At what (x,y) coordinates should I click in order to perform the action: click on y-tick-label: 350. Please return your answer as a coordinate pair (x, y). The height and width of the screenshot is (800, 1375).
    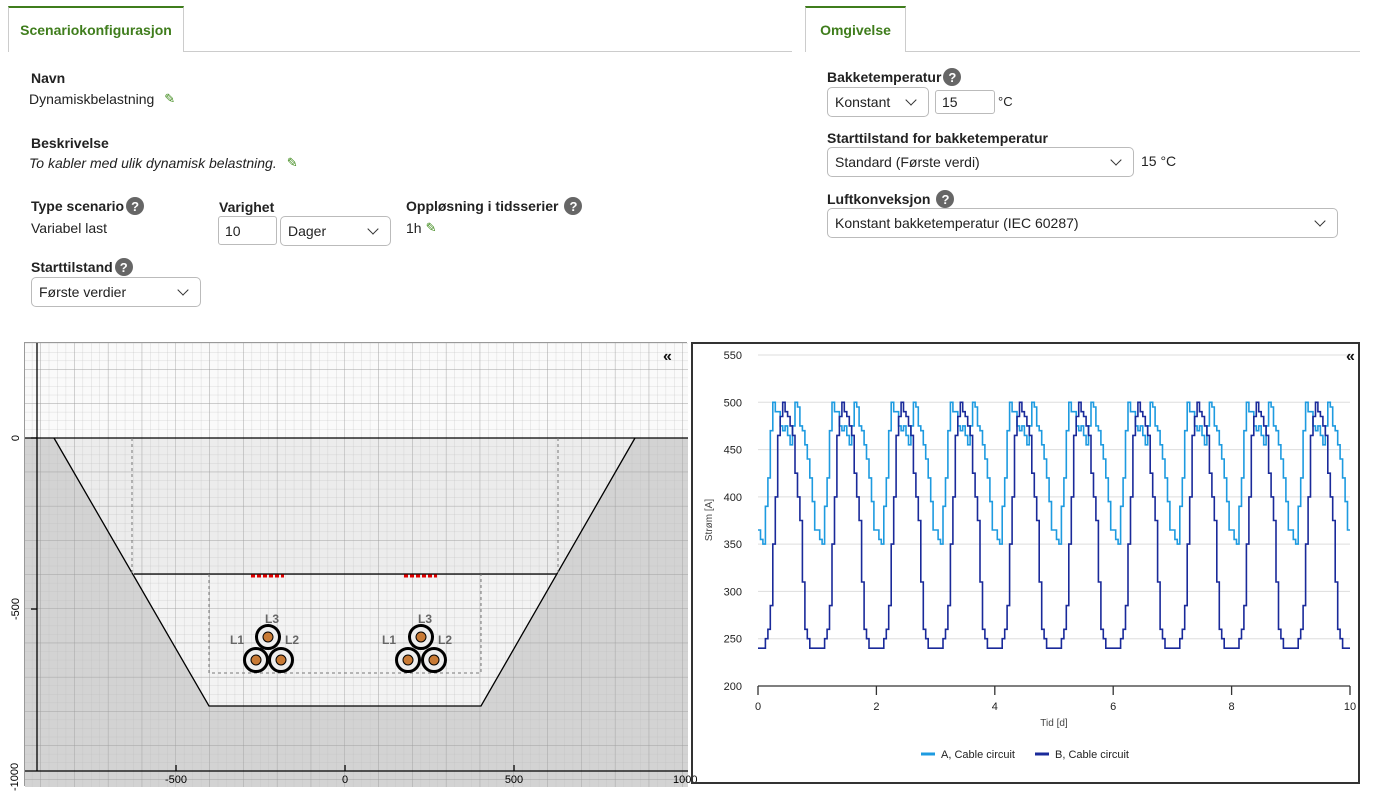
    Looking at the image, I should click on (733, 545).